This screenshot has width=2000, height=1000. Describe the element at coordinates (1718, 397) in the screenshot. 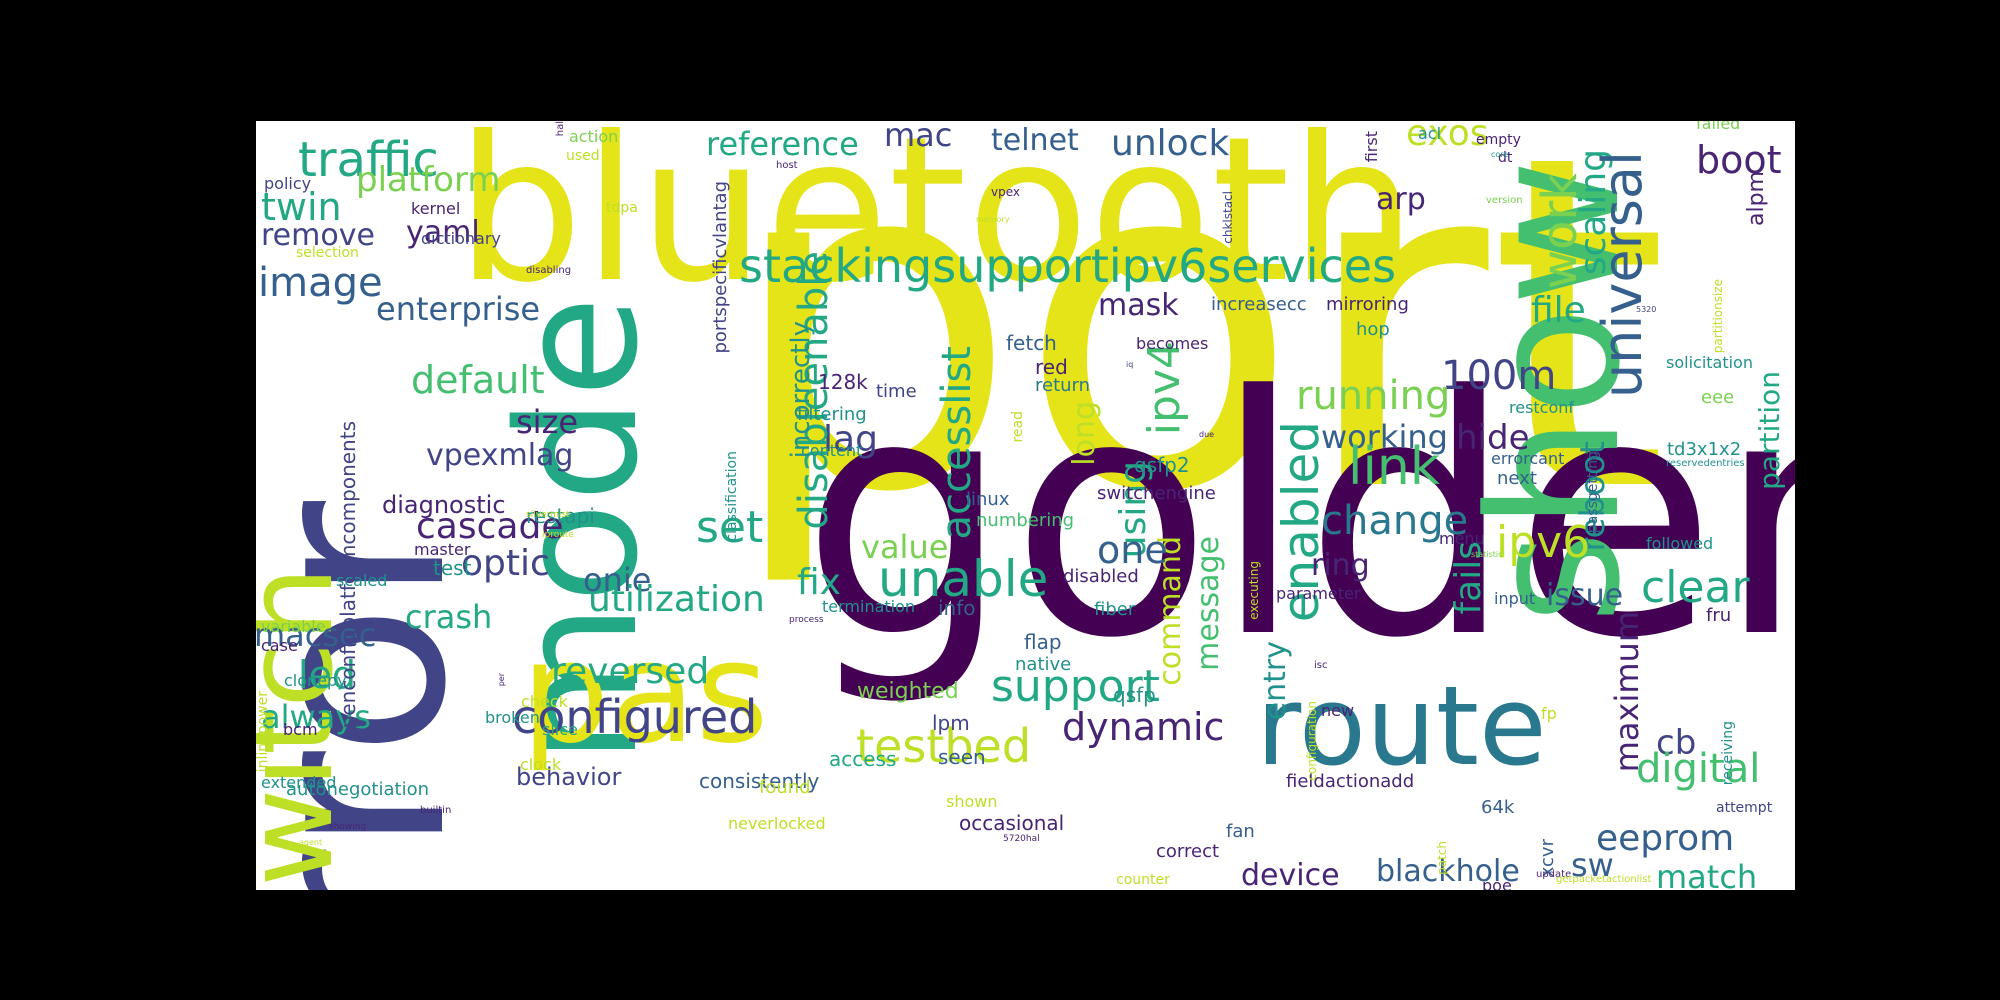

I see `word-168: eee` at that location.